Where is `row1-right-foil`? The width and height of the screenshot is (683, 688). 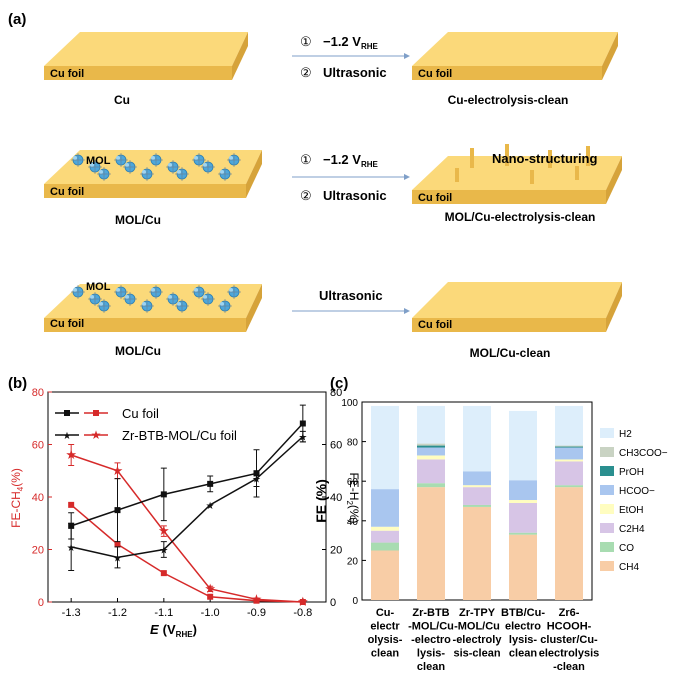 row1-right-foil is located at coordinates (515, 56).